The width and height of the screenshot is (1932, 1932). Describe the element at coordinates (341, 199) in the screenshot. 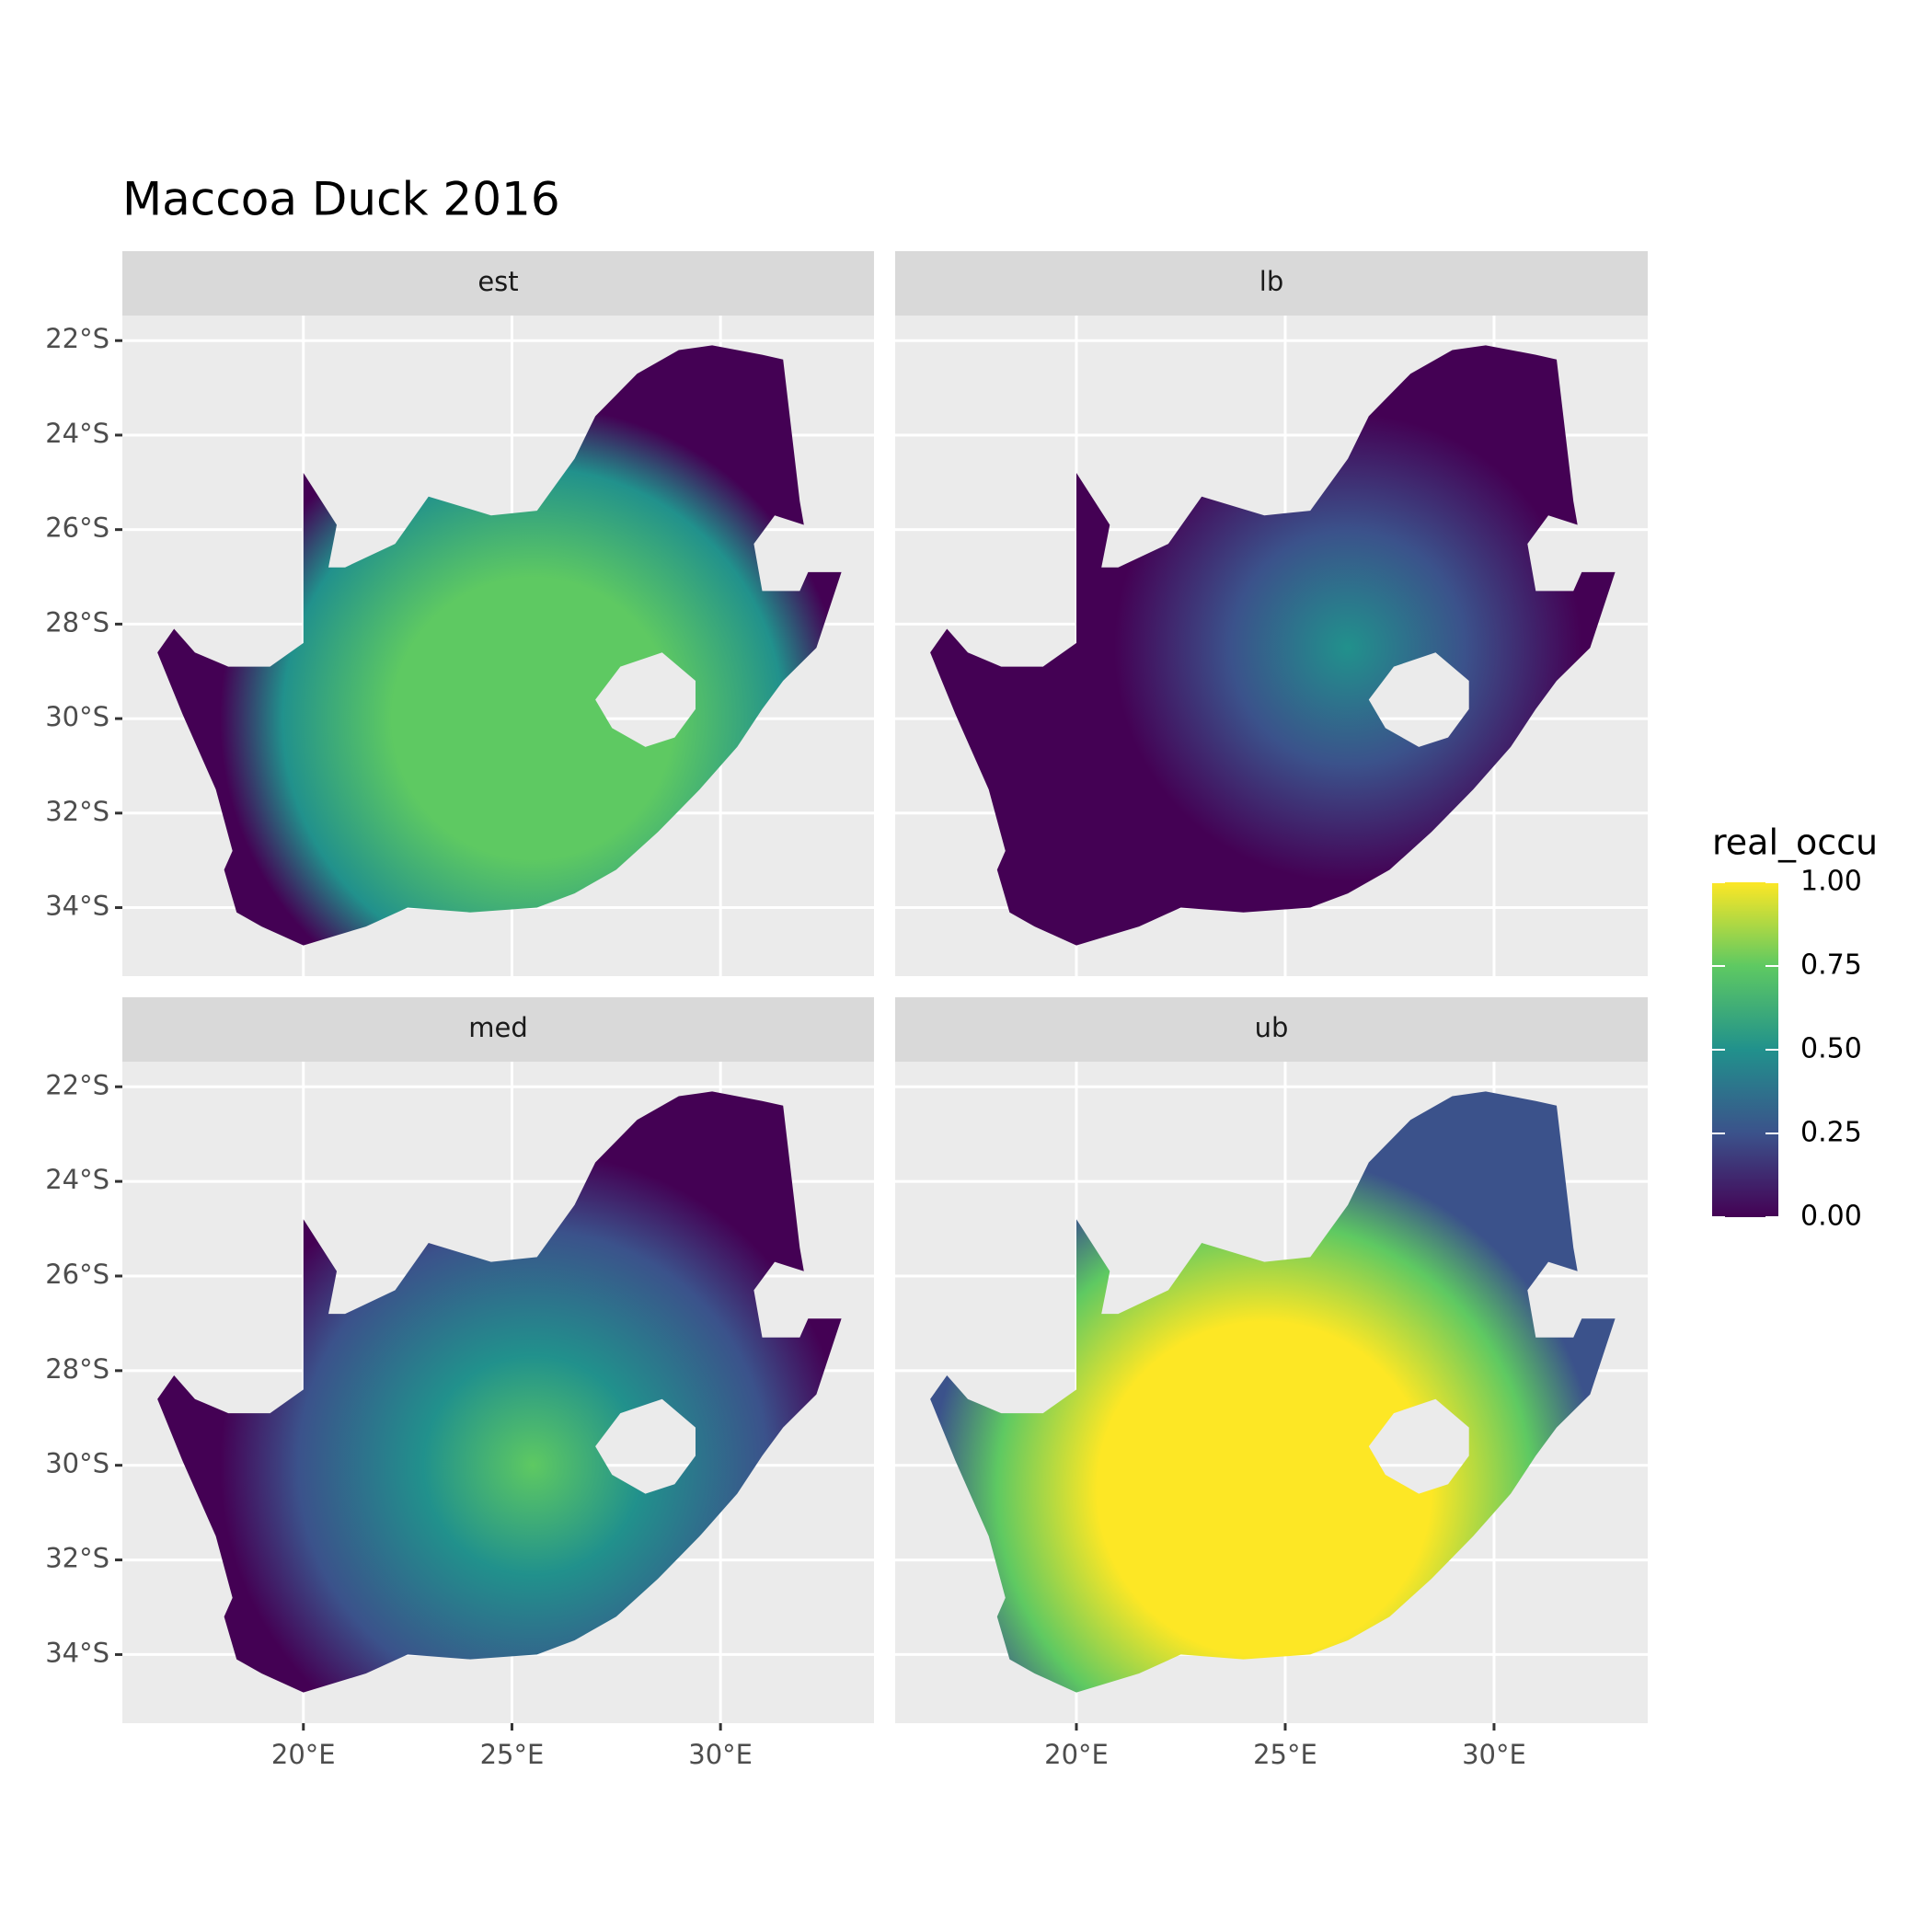

I see `chart-title: Maccoa Duck 2016` at that location.